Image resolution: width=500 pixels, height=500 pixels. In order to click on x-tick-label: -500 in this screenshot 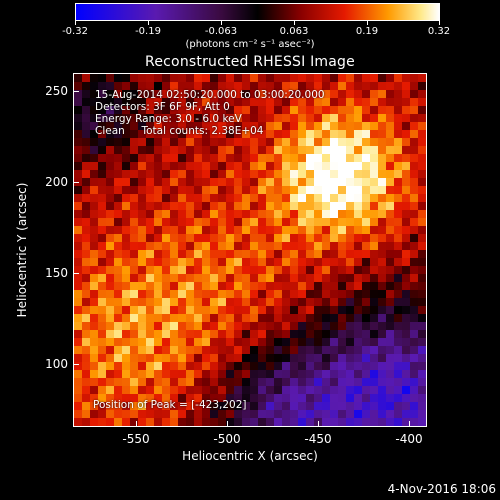, I will do `click(227, 439)`.